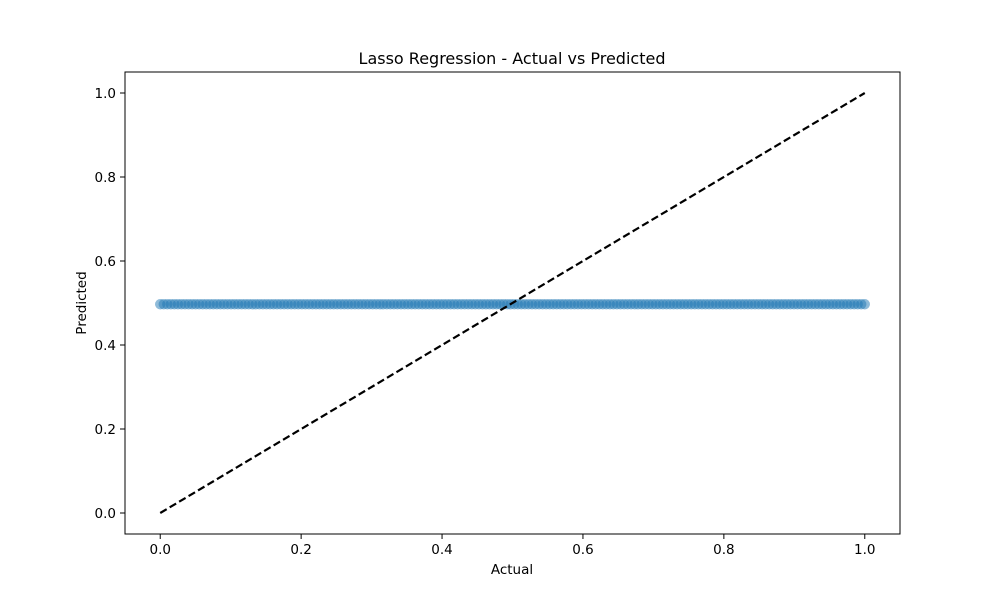 The height and width of the screenshot is (600, 1000). I want to click on x-axis: 0.0 0.2 0.4 0.6 0.8 1.0, so click(512, 546).